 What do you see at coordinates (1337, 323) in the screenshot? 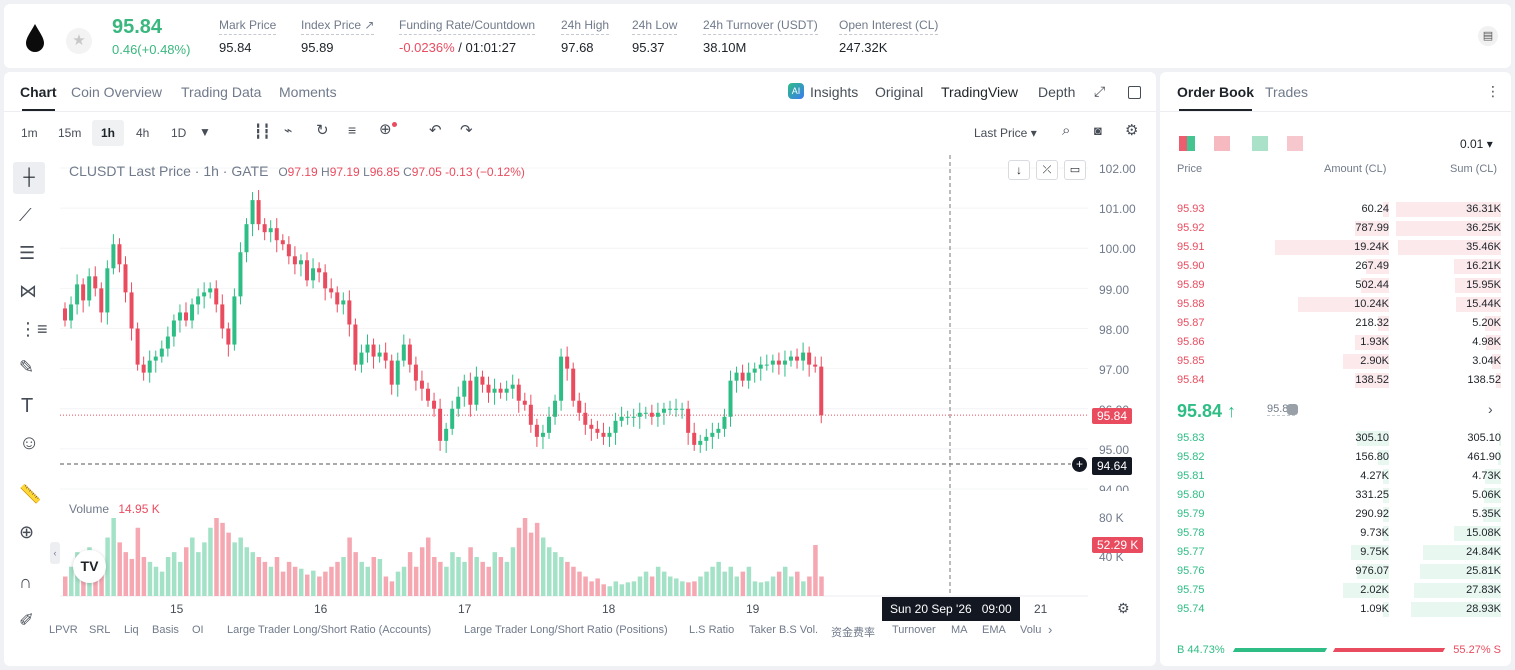
I see `ask-row: 95.87 218.32 5.20K` at bounding box center [1337, 323].